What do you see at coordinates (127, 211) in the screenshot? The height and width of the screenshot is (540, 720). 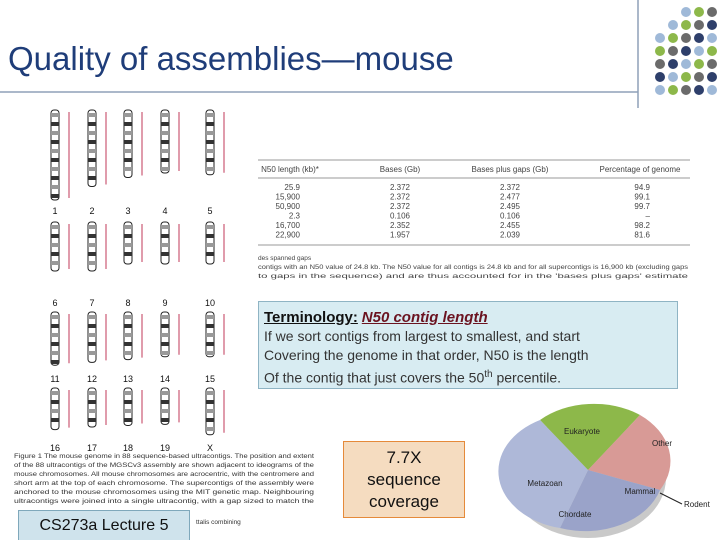 I see `chromosome-number: 3` at bounding box center [127, 211].